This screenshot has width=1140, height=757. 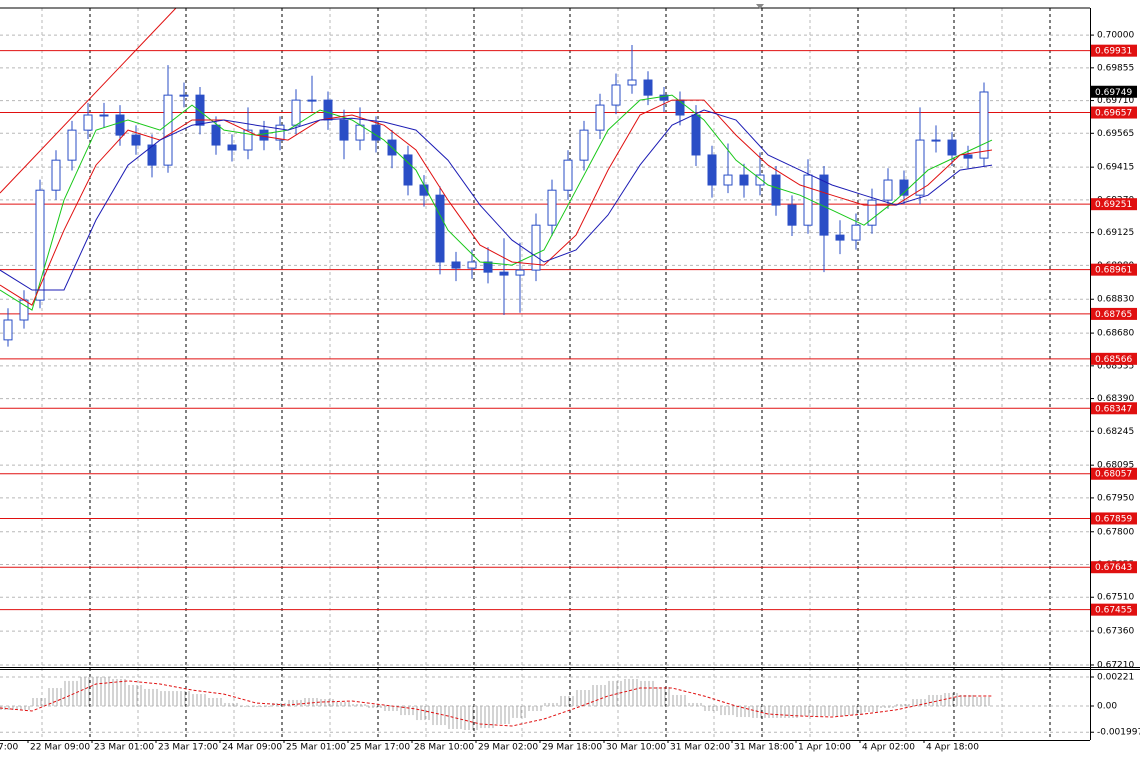 I want to click on y-tick-label: 0.00221, so click(x=1115, y=678).